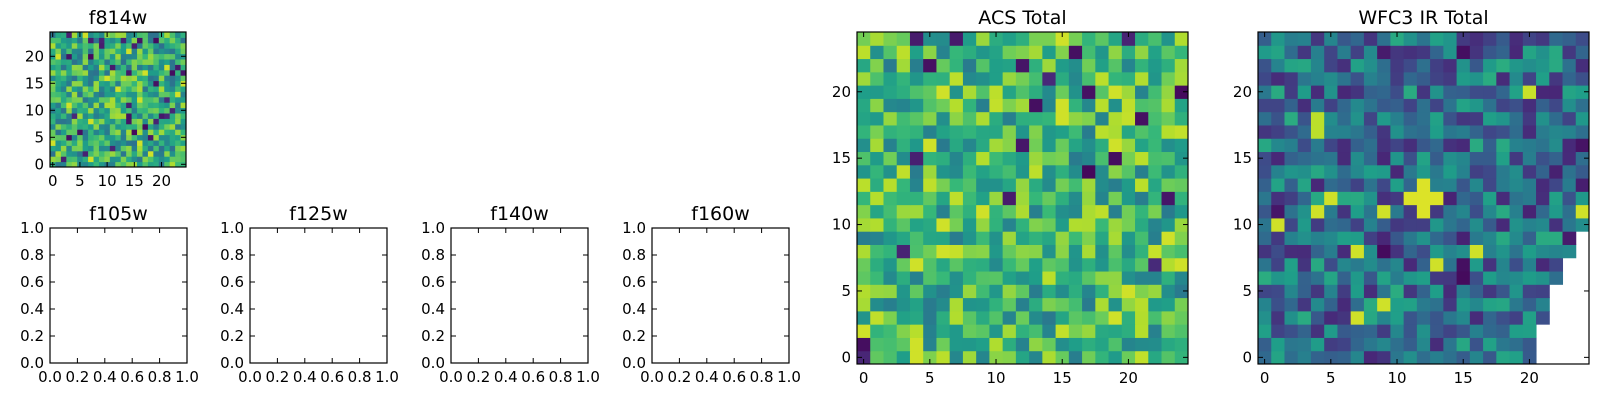 The width and height of the screenshot is (1600, 405). Describe the element at coordinates (634, 336) in the screenshot. I see `y-tick-label: 0.2` at that location.